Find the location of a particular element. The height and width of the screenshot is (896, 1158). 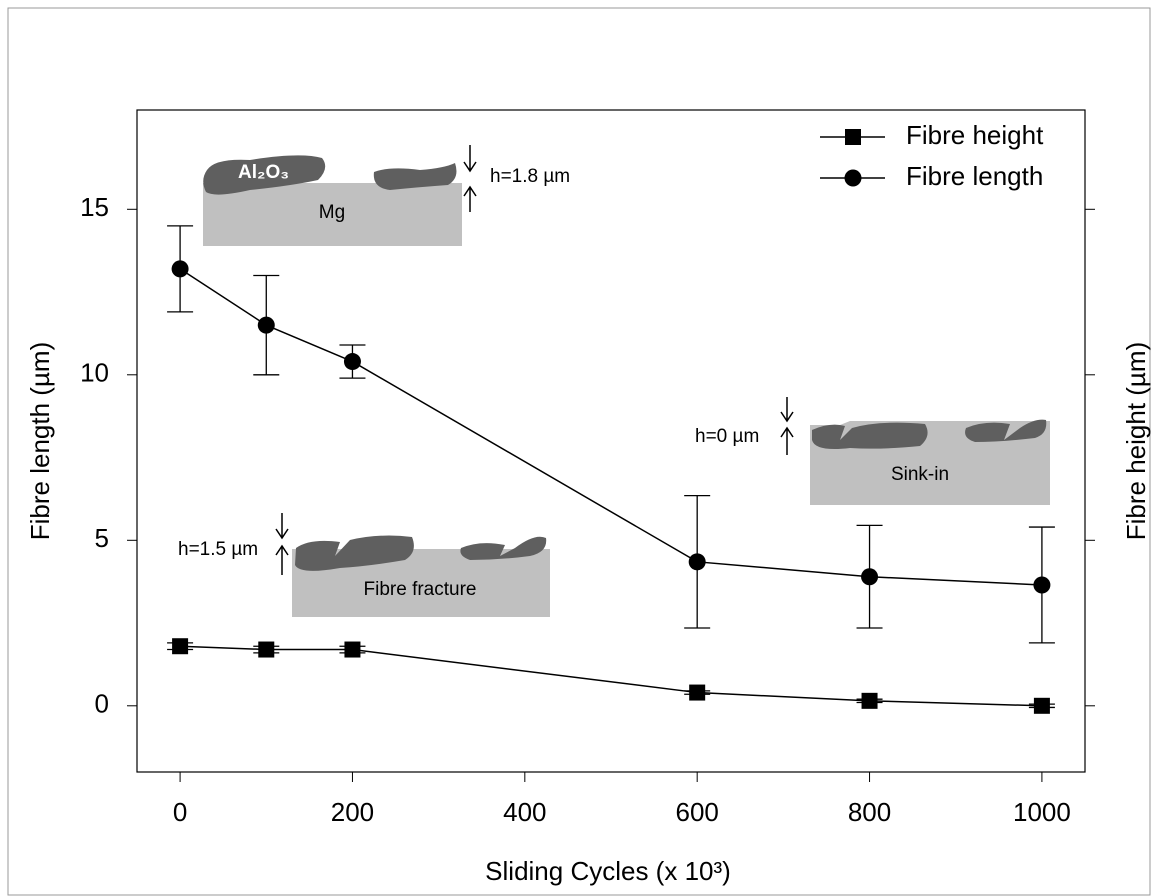

legend-label: Fibre length is located at coordinates (974, 176).